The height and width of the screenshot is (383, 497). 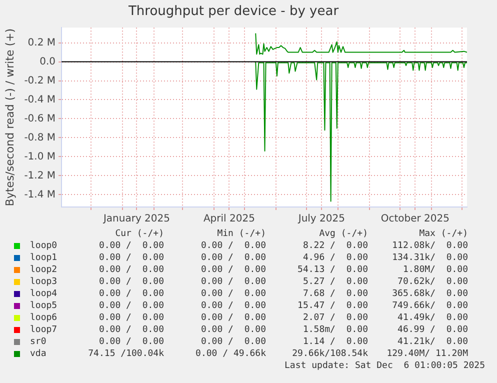 What do you see at coordinates (432, 282) in the screenshot?
I see `text: 70.62k/ 0.00` at bounding box center [432, 282].